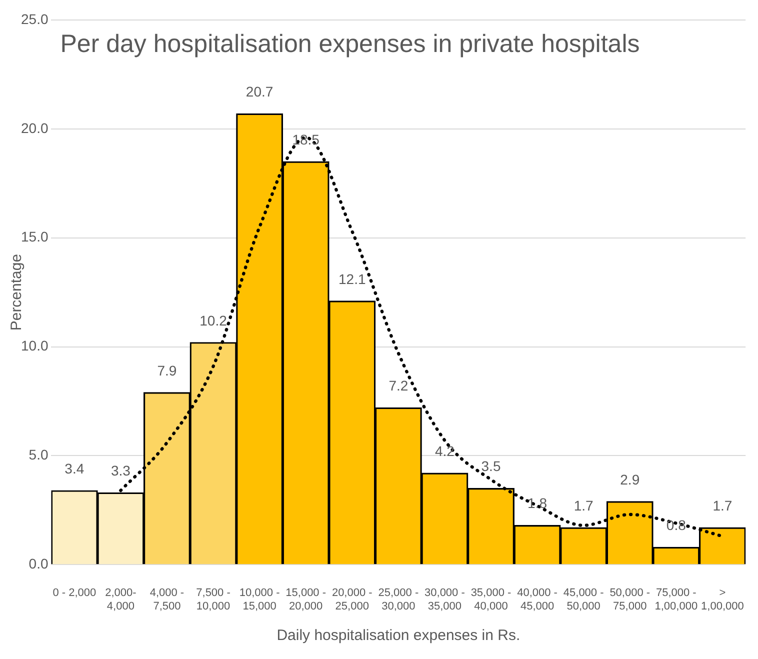 This screenshot has width=758, height=659. Describe the element at coordinates (444, 450) in the screenshot. I see `data-label: 4.2` at that location.